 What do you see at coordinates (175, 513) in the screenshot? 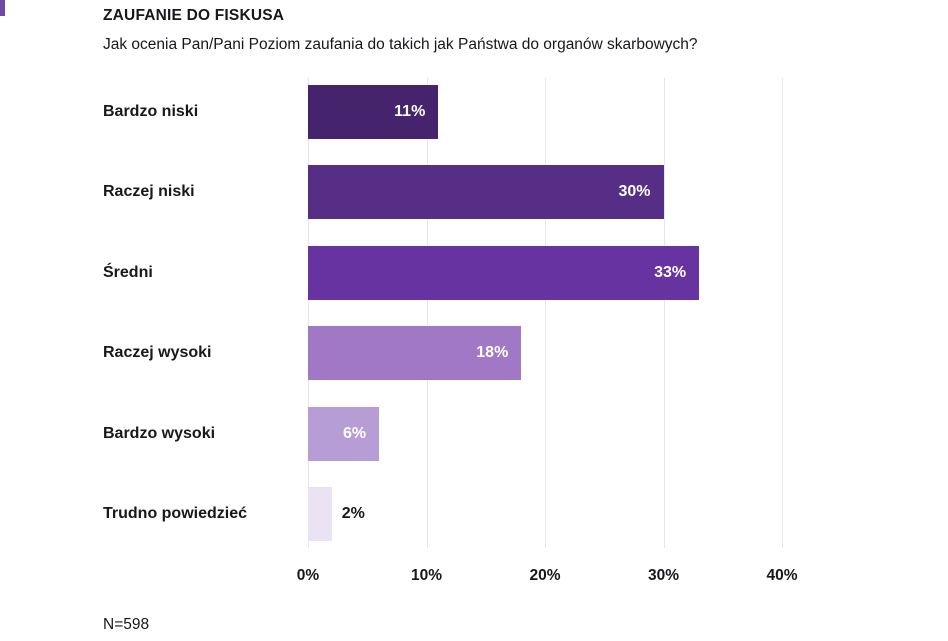
I see `category-label: Trudno powiedzieć` at bounding box center [175, 513].